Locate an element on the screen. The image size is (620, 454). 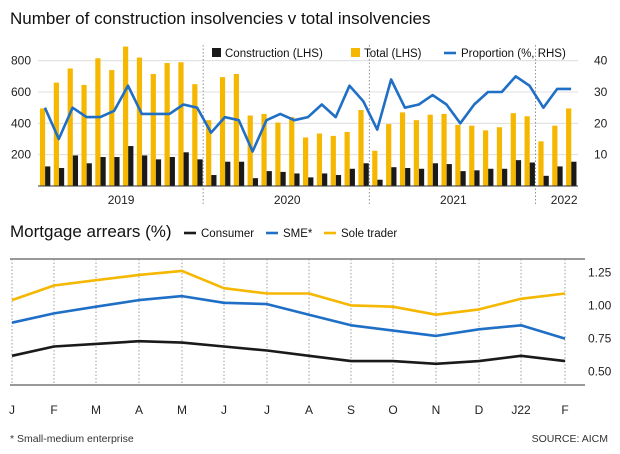
legend-construction-swatch is located at coordinates (216, 52).